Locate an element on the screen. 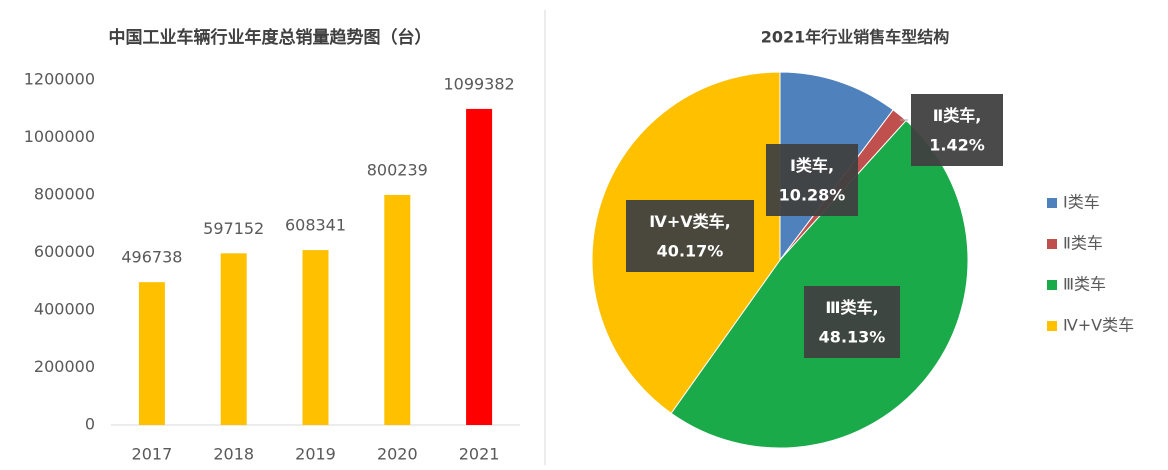 This screenshot has height=470, width=1168. data-label-value: 10.28% is located at coordinates (812, 195).